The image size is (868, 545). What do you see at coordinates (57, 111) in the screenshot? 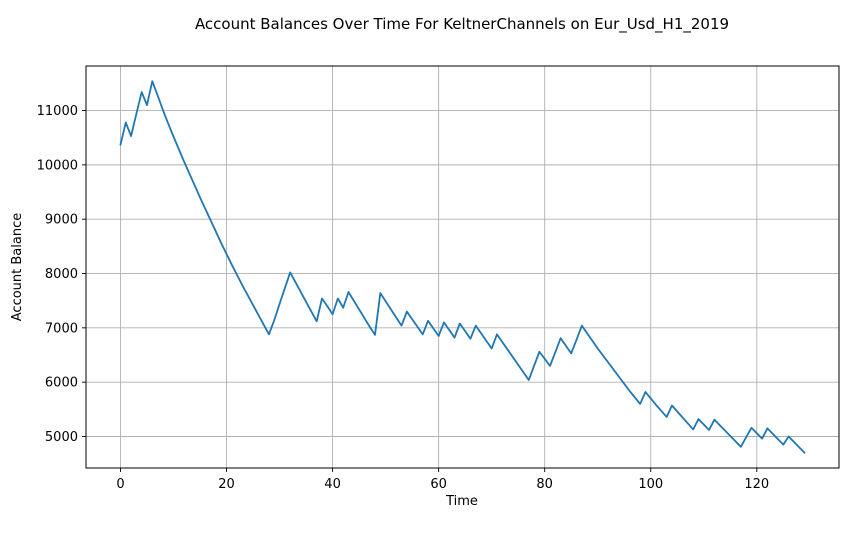
I see `y-tick-label: 11000` at bounding box center [57, 111].